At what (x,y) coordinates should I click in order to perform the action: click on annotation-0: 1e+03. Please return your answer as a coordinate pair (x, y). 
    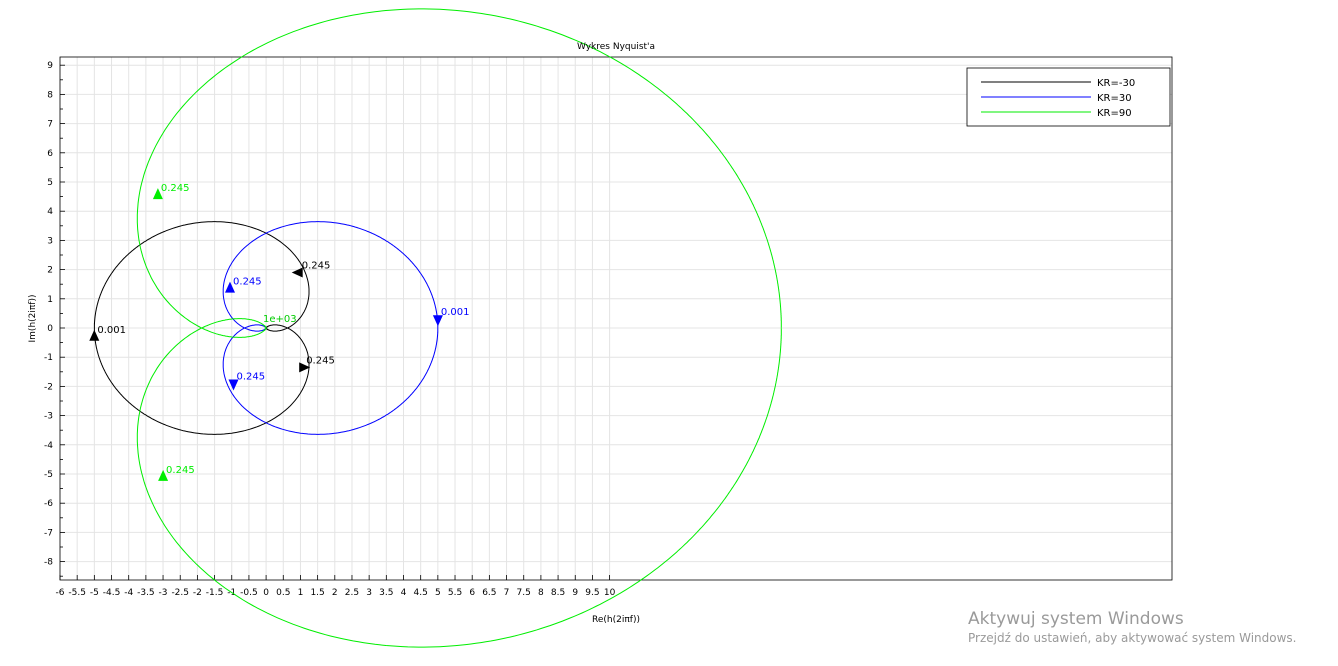
    Looking at the image, I should click on (280, 319).